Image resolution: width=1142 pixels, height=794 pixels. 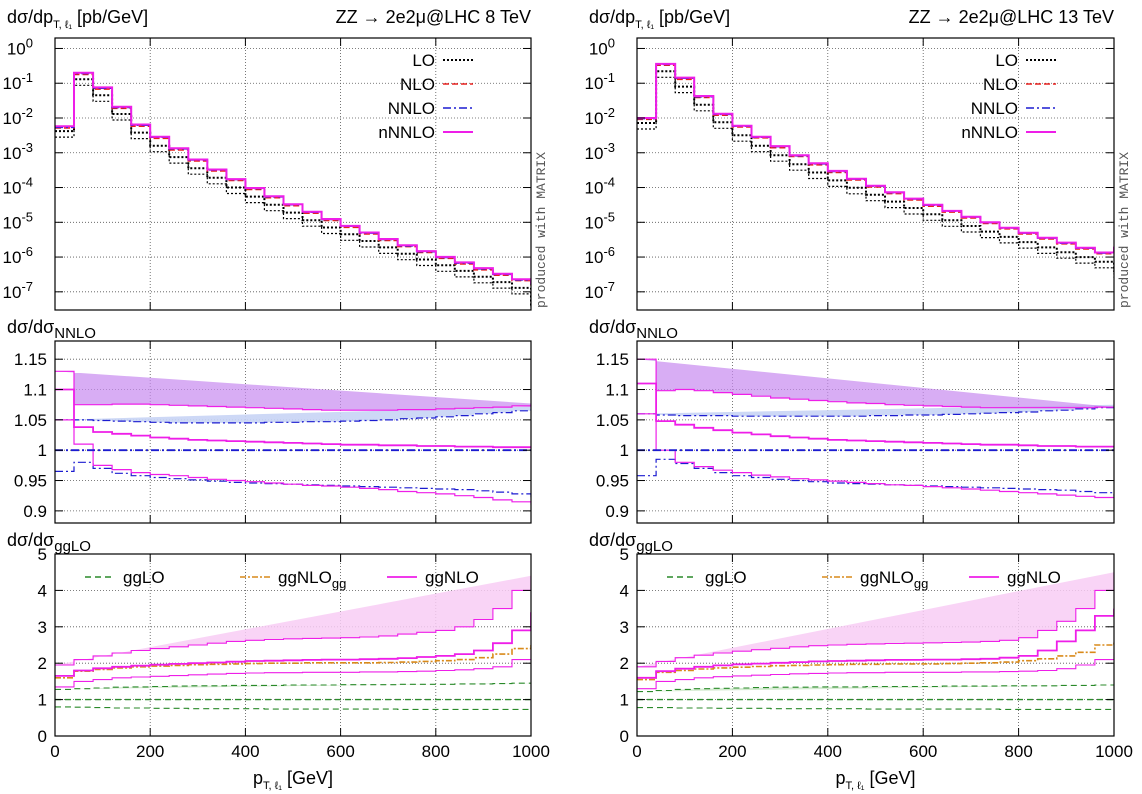 I want to click on band-edge-high-ggNLO, so click(x=875, y=620).